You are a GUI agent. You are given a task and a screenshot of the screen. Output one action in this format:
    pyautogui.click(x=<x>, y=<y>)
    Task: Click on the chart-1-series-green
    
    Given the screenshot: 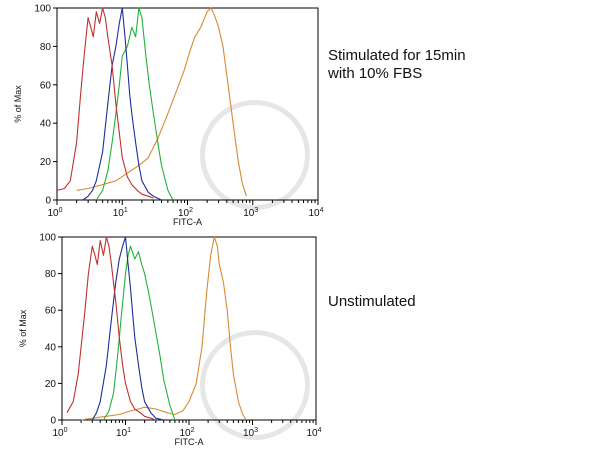 What is the action you would take?
    pyautogui.click(x=134, y=104)
    